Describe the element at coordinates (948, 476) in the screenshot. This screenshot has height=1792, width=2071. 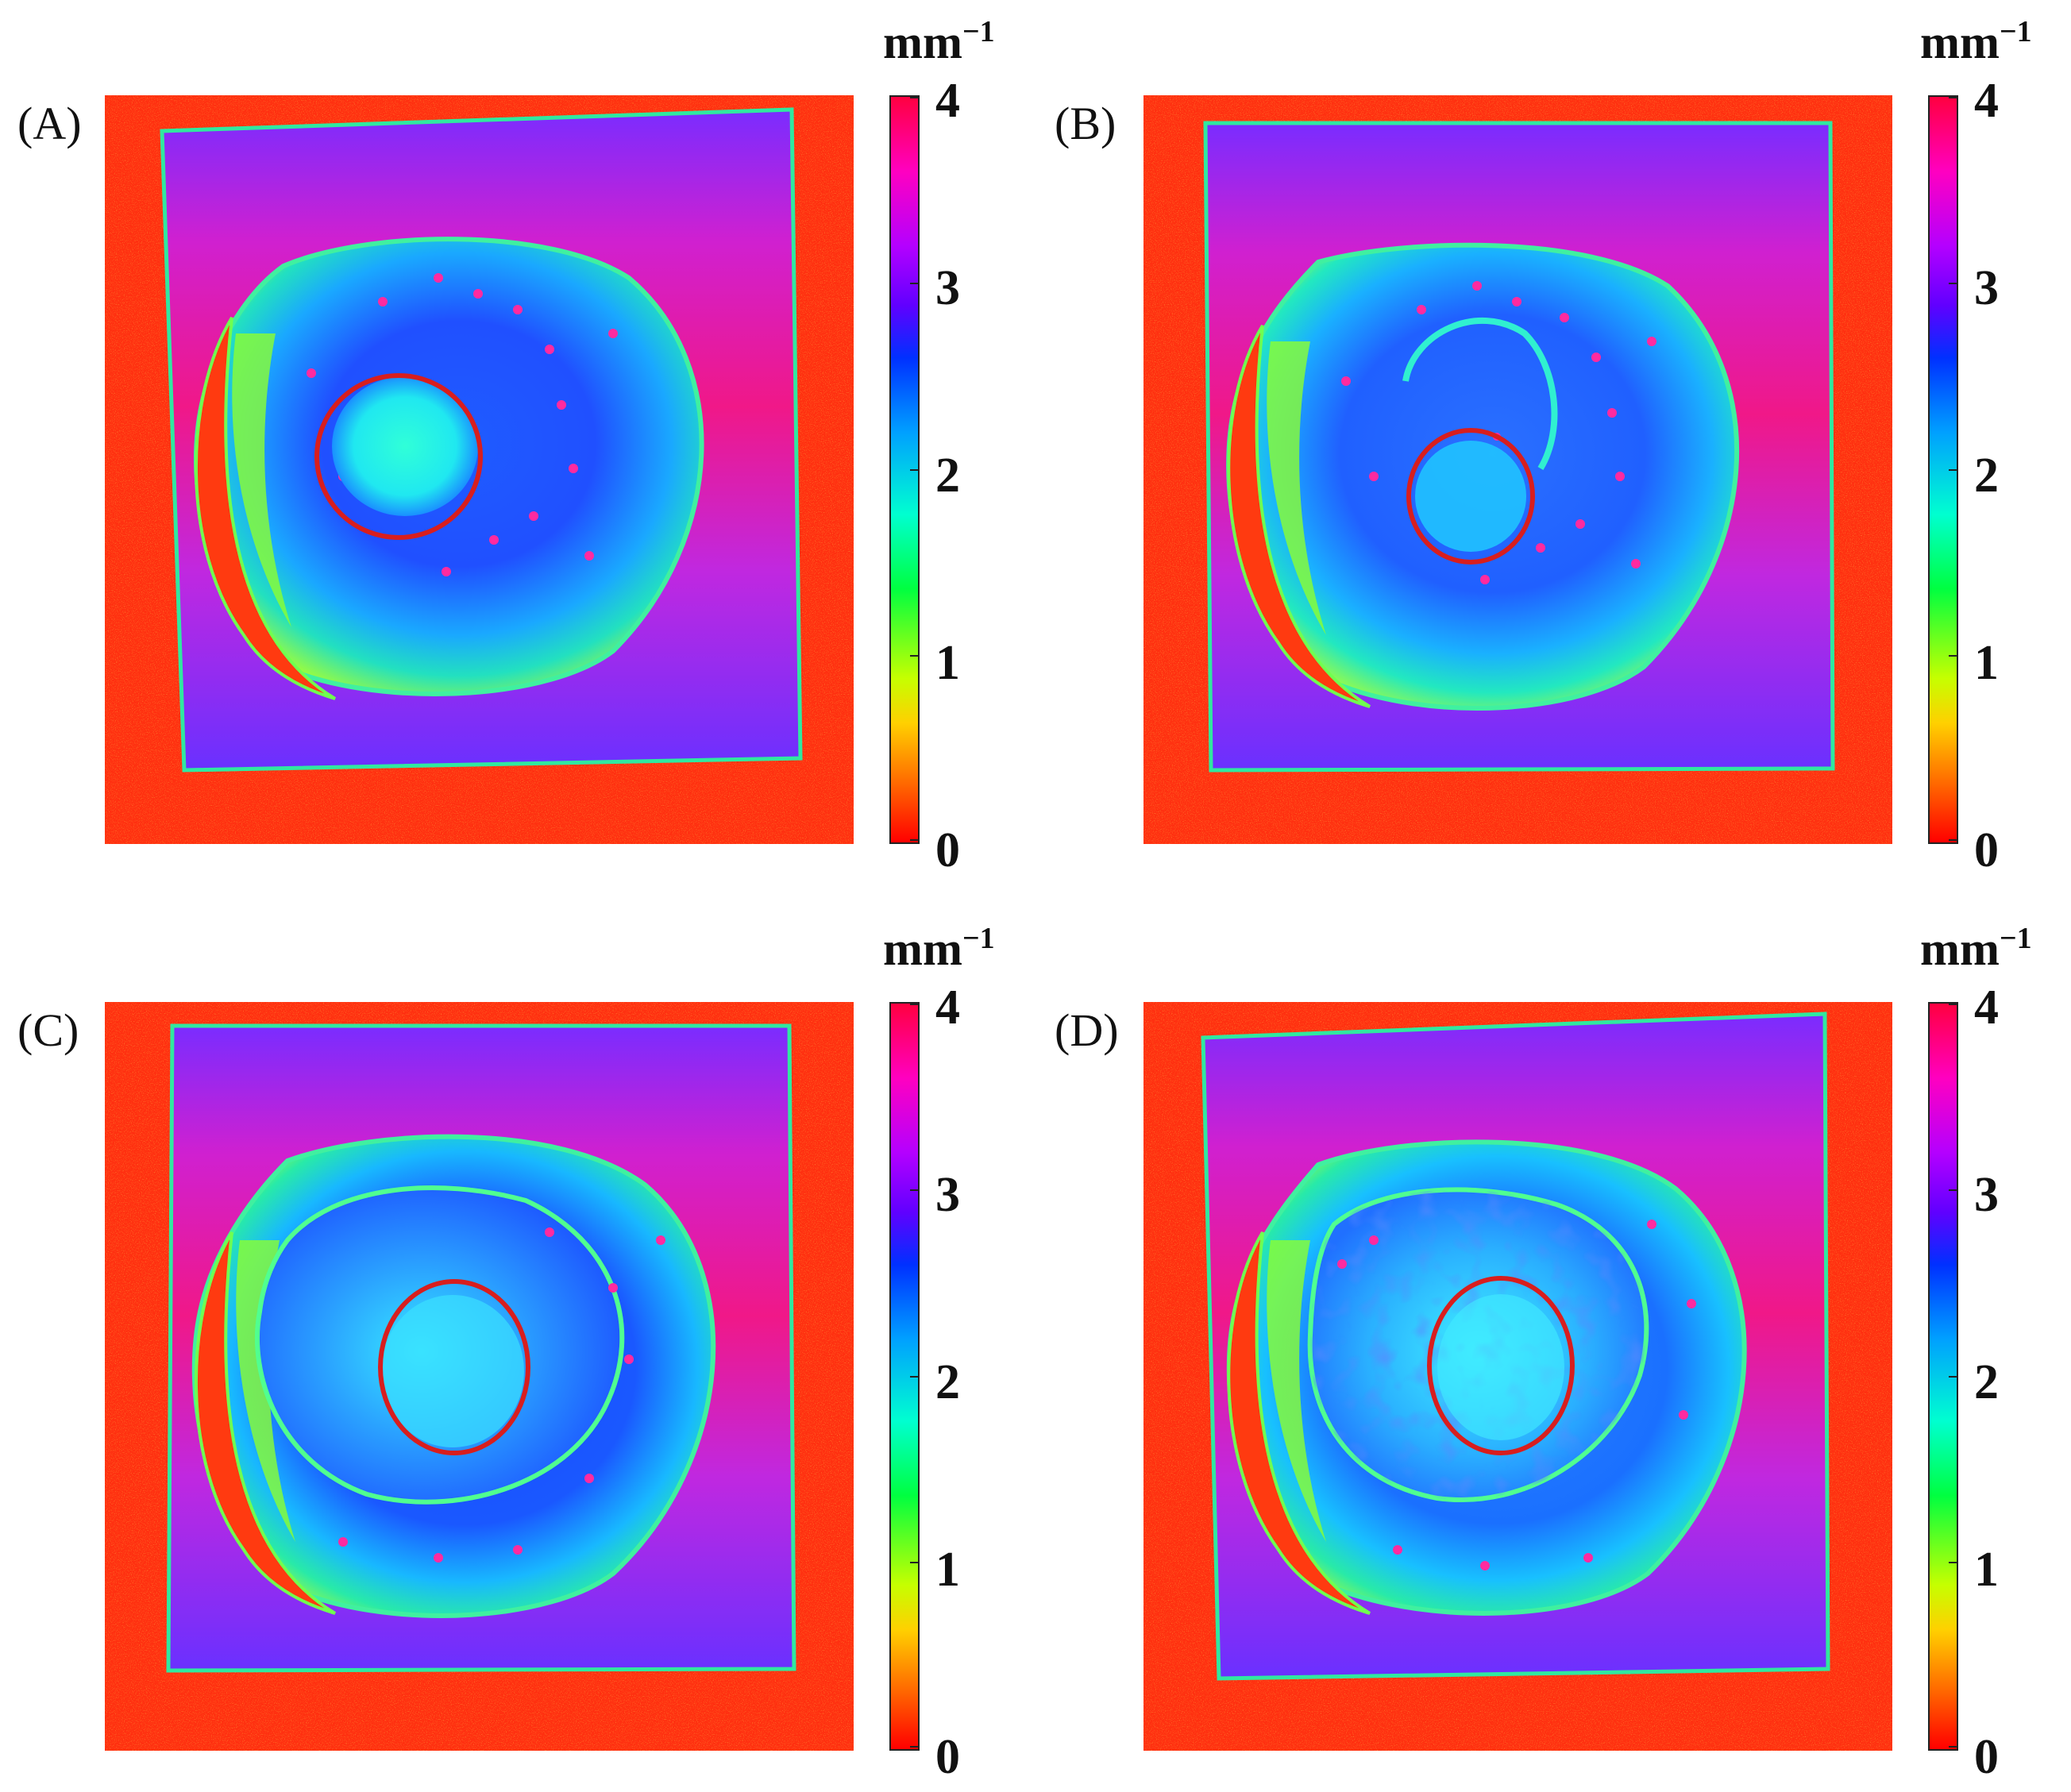
I see `colorbar-tick-2-a: 2` at that location.